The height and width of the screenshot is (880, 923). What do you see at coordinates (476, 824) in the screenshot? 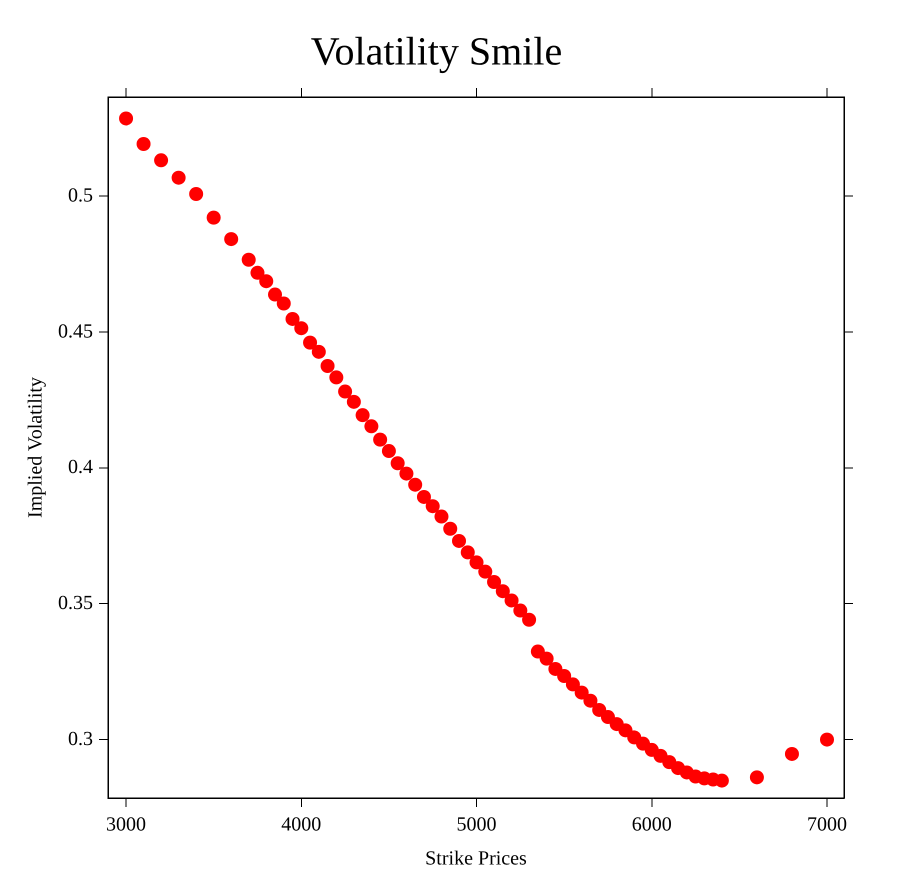
I see `x-tick-label: 5000` at bounding box center [476, 824].